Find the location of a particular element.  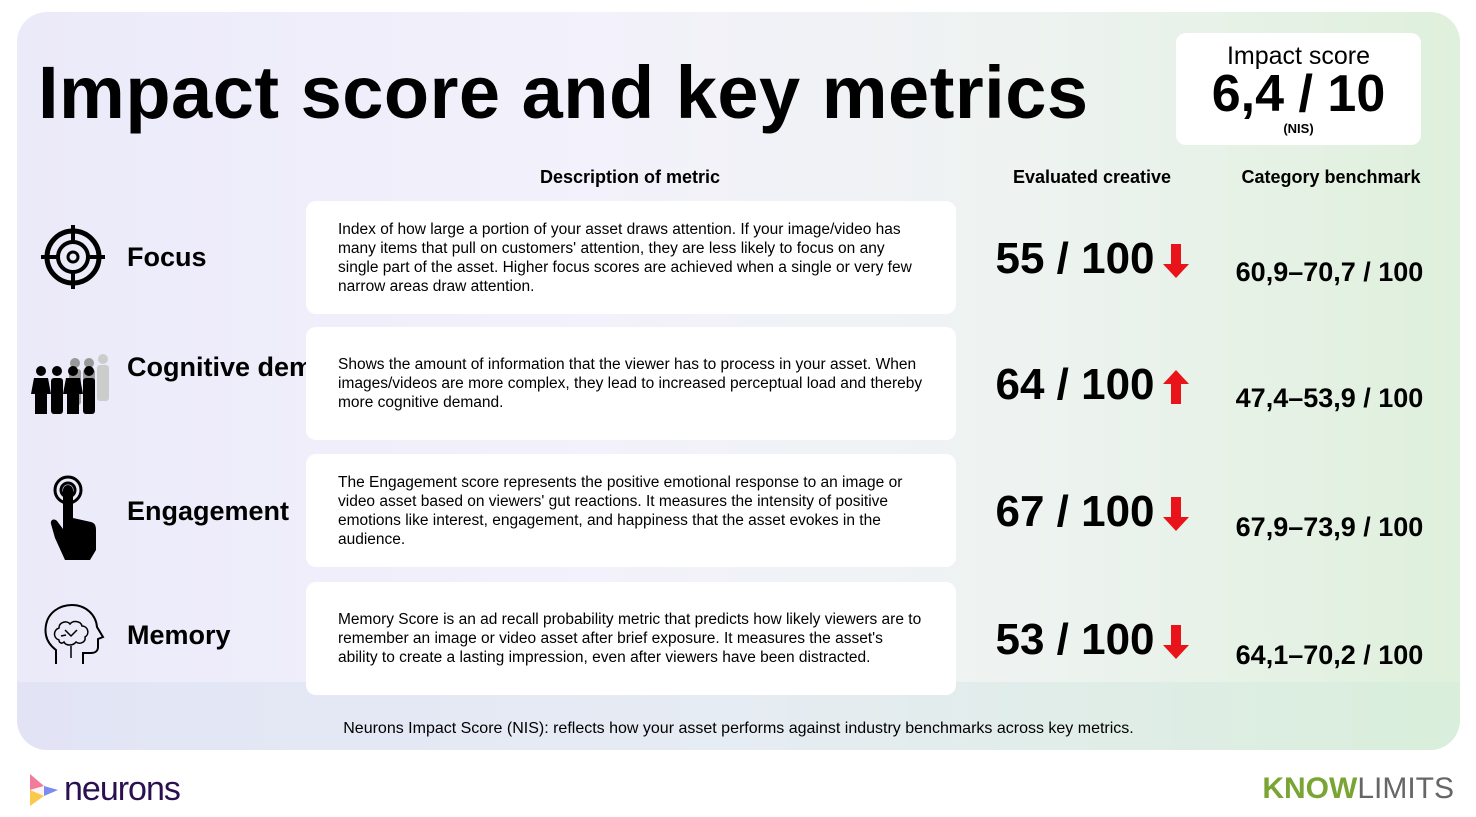

touch-hand-icon is located at coordinates (73, 517).